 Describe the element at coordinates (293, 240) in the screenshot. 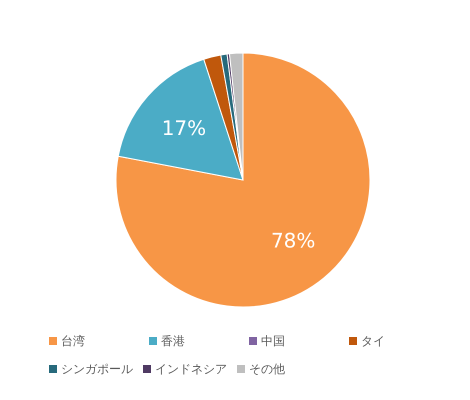

I see `data-label: 78%` at that location.